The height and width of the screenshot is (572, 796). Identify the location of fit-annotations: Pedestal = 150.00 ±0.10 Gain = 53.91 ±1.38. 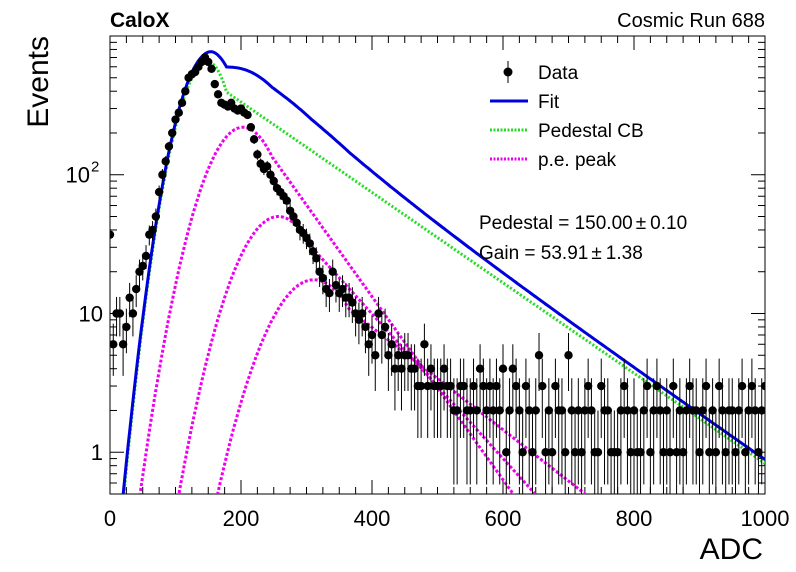
(583, 238).